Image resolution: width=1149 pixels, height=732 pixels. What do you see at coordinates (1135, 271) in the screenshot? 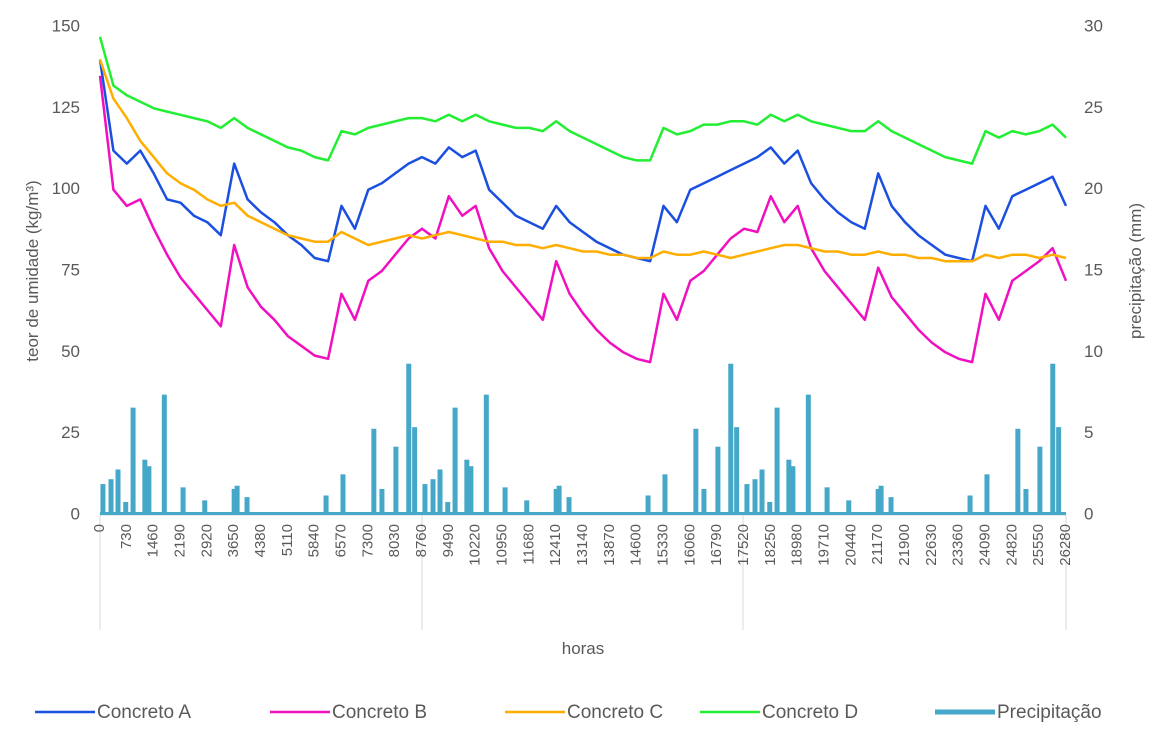
I see `y2-axis-label: precipitação (mm)` at bounding box center [1135, 271].